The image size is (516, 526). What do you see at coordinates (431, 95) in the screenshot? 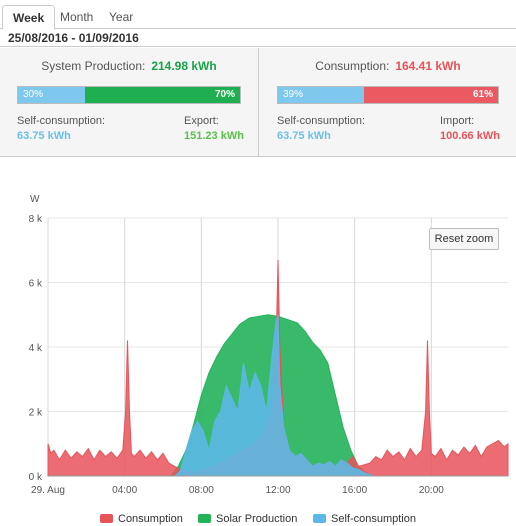
I see `consumption-import-segment: 61%` at bounding box center [431, 95].